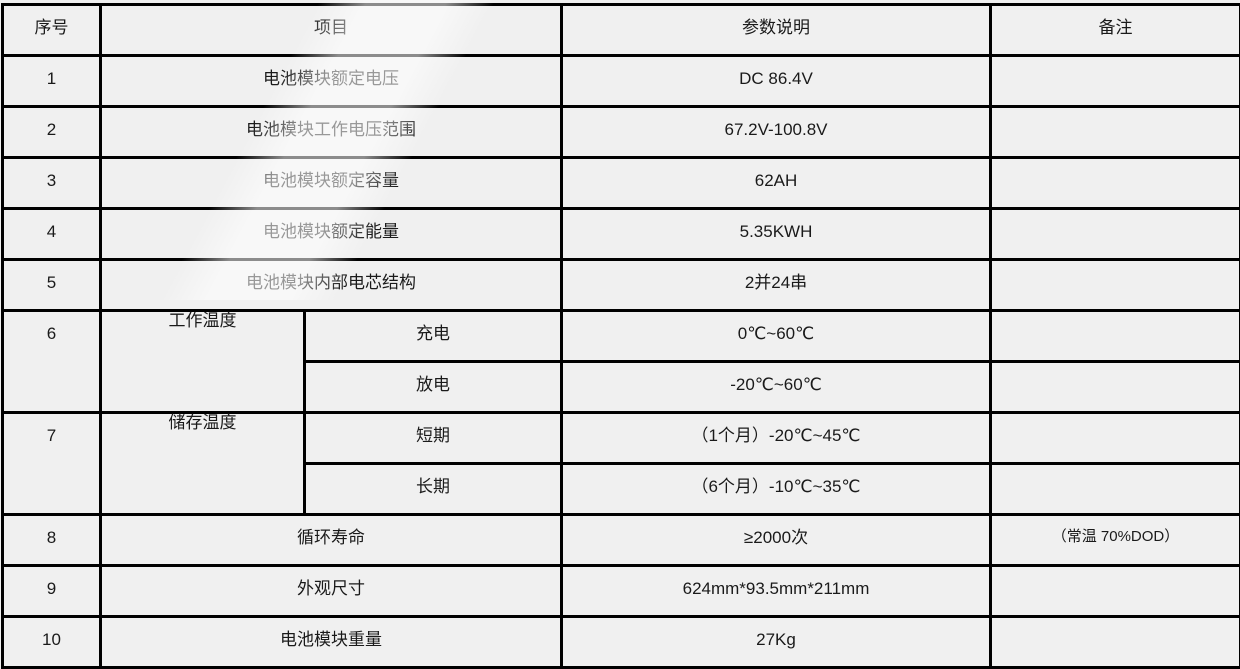 The width and height of the screenshot is (1240, 669). What do you see at coordinates (433, 387) in the screenshot?
I see `cell-item-sub: 放电` at bounding box center [433, 387].